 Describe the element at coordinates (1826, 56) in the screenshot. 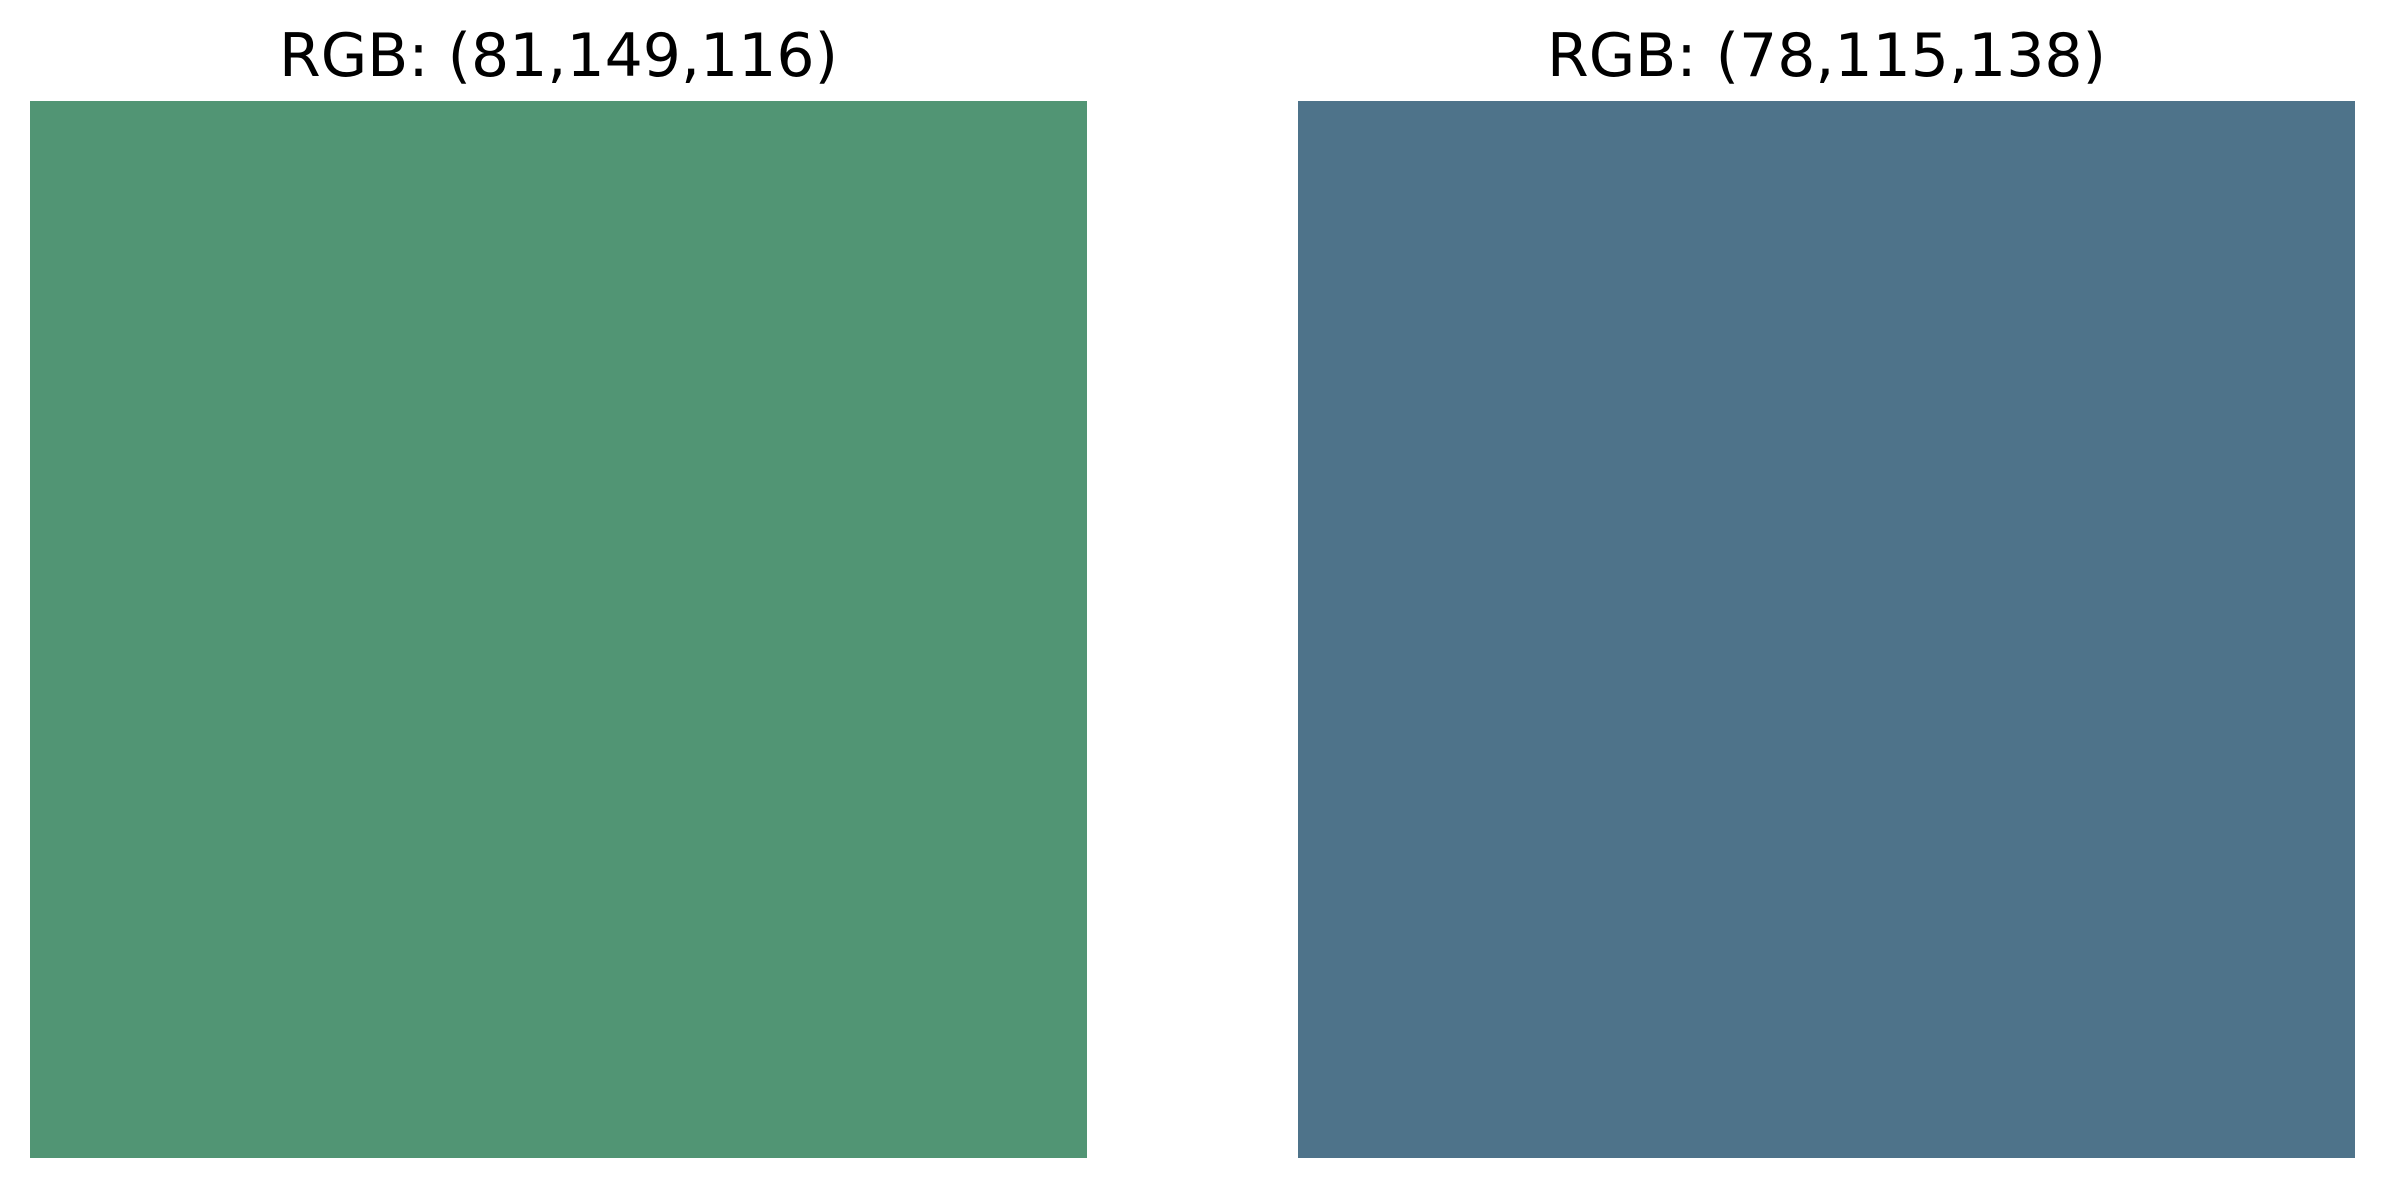

I see `swatch-title-right: RGB: (78,115,138)` at that location.